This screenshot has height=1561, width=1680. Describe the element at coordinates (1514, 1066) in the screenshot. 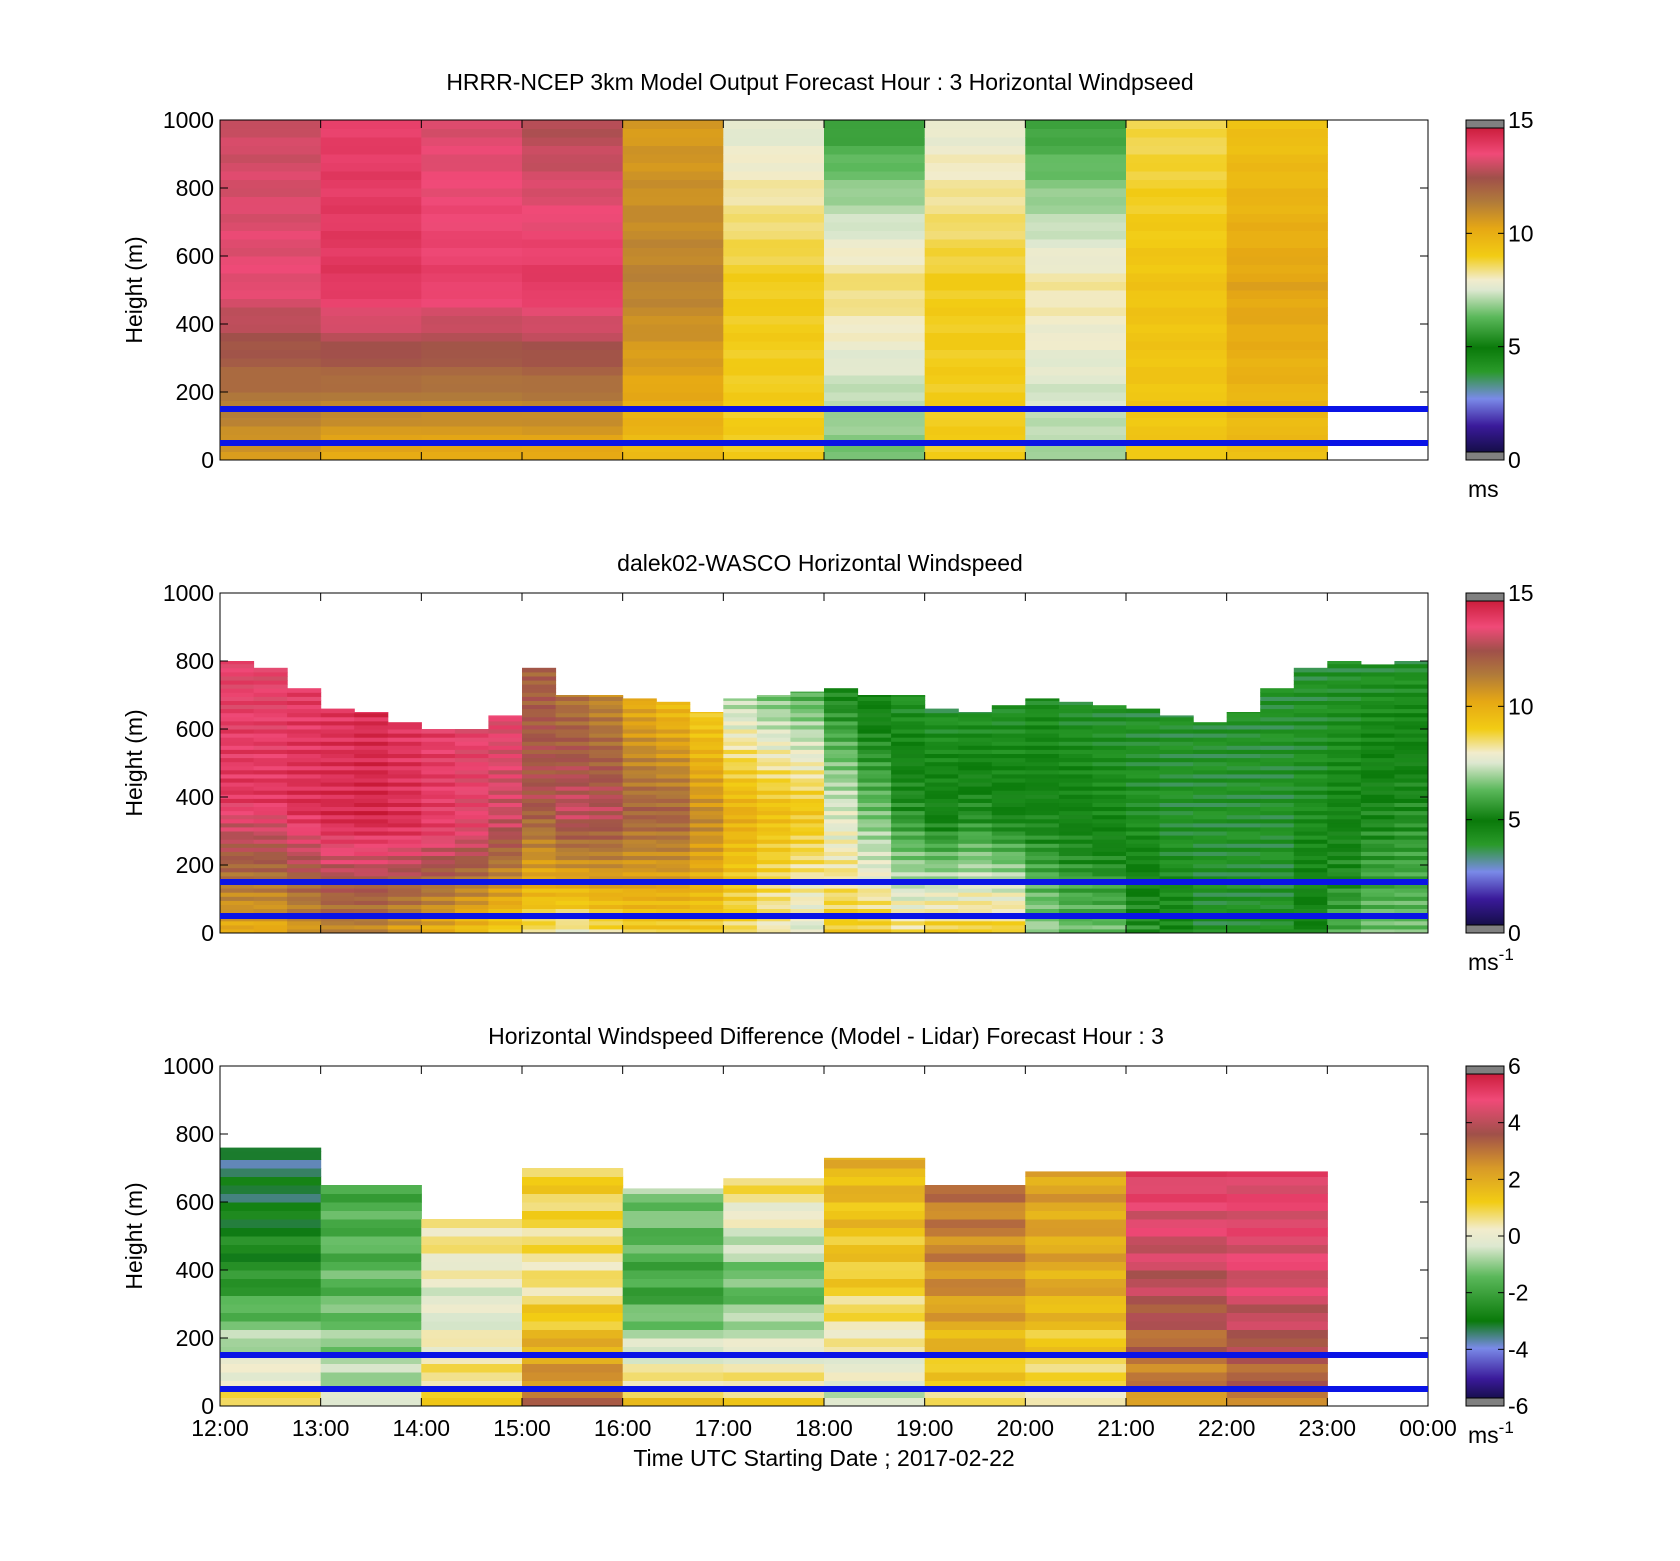

I see `colorbar-tick-label: 6` at that location.